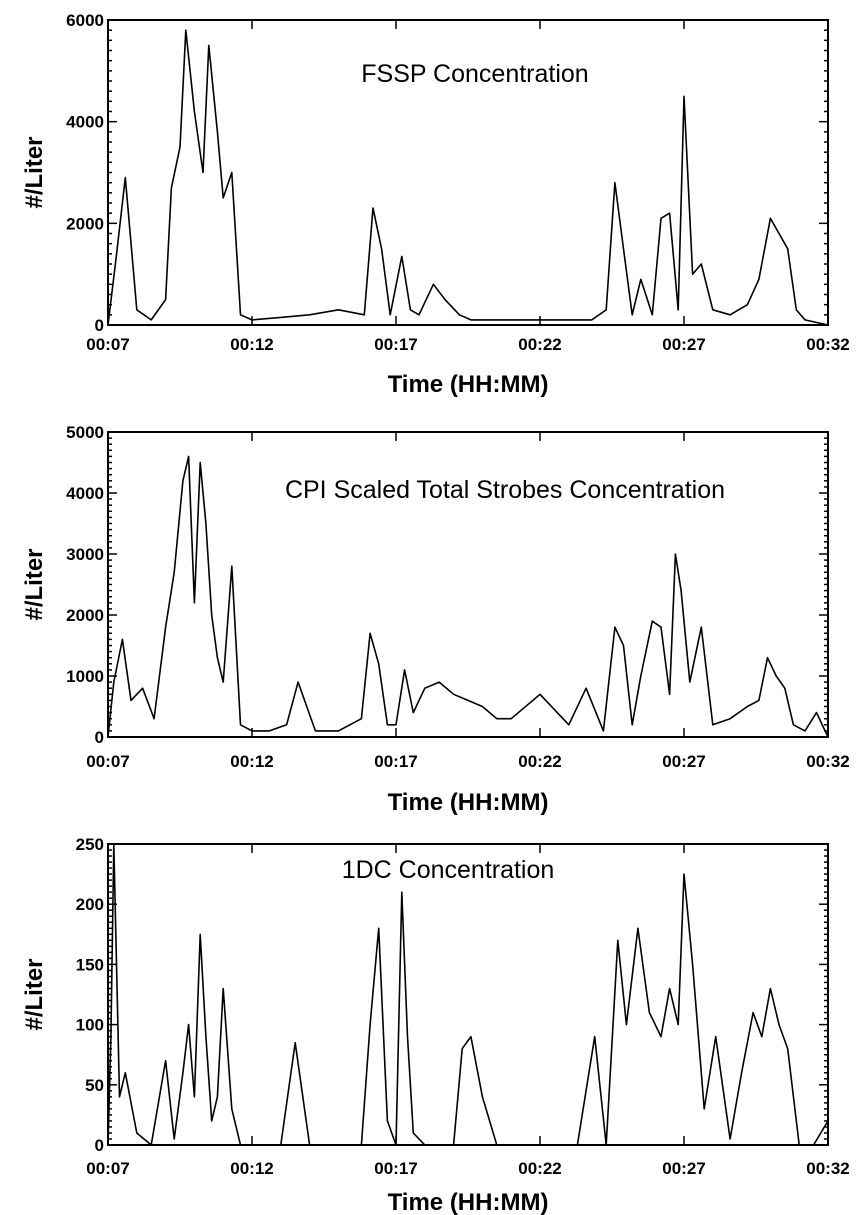 The width and height of the screenshot is (866, 1215). What do you see at coordinates (505, 490) in the screenshot?
I see `chart-title: CPI Scaled Total Strobes Concentration` at bounding box center [505, 490].